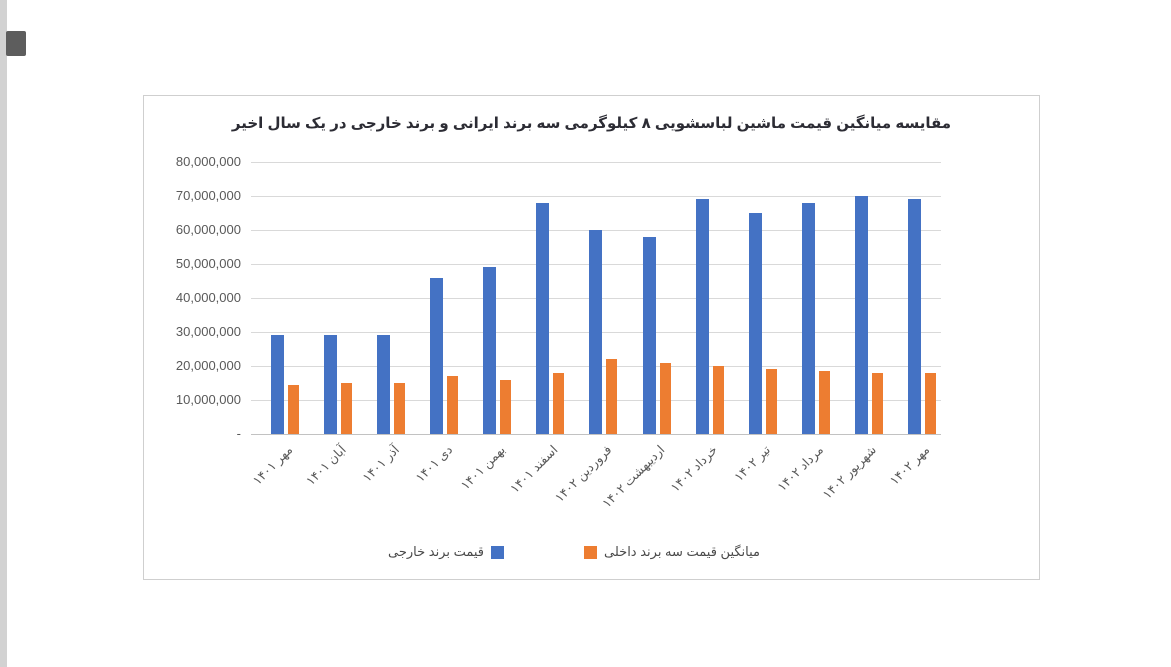 The image size is (1171, 667). Describe the element at coordinates (910, 465) in the screenshot. I see `x-axis-category-label: مهر ۱۴۰۲` at that location.